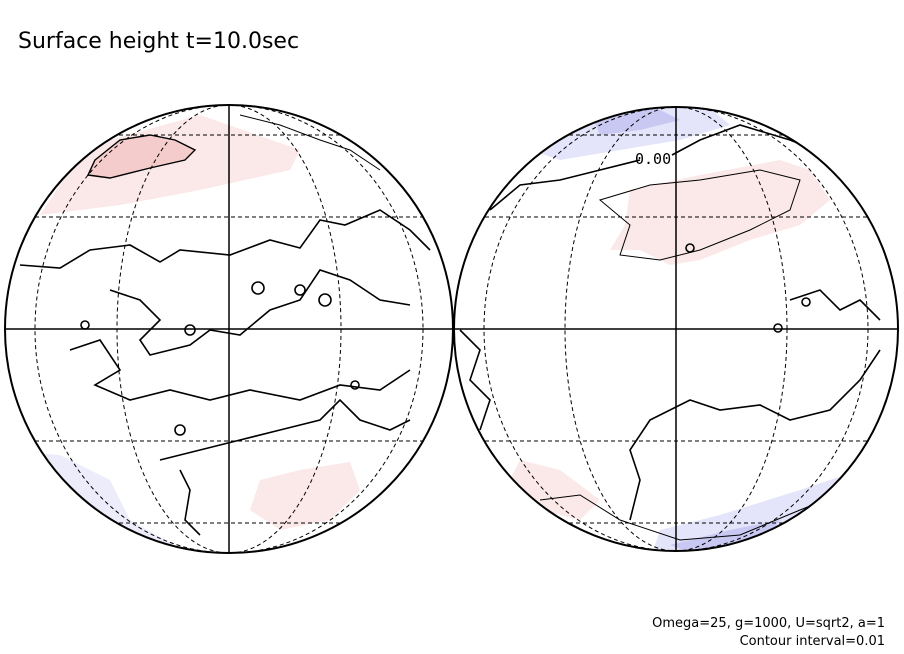 The height and width of the screenshot is (654, 904). What do you see at coordinates (158, 41) in the screenshot?
I see `title: Surface height t=10.0sec` at bounding box center [158, 41].